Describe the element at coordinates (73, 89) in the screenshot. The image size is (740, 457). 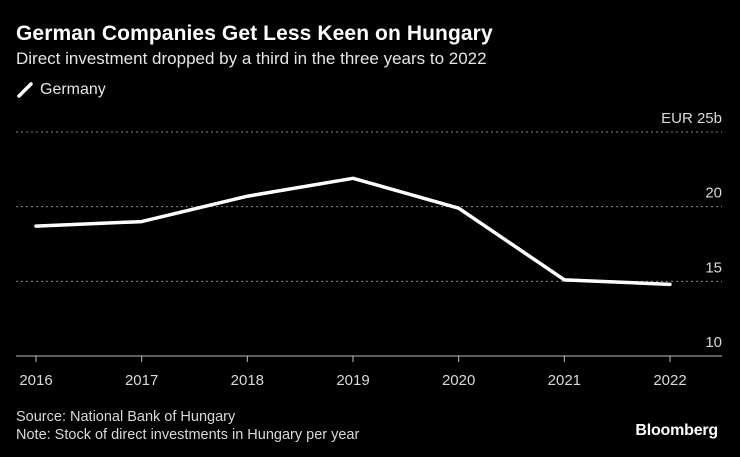
I see `legend-label-germany: Germany` at that location.